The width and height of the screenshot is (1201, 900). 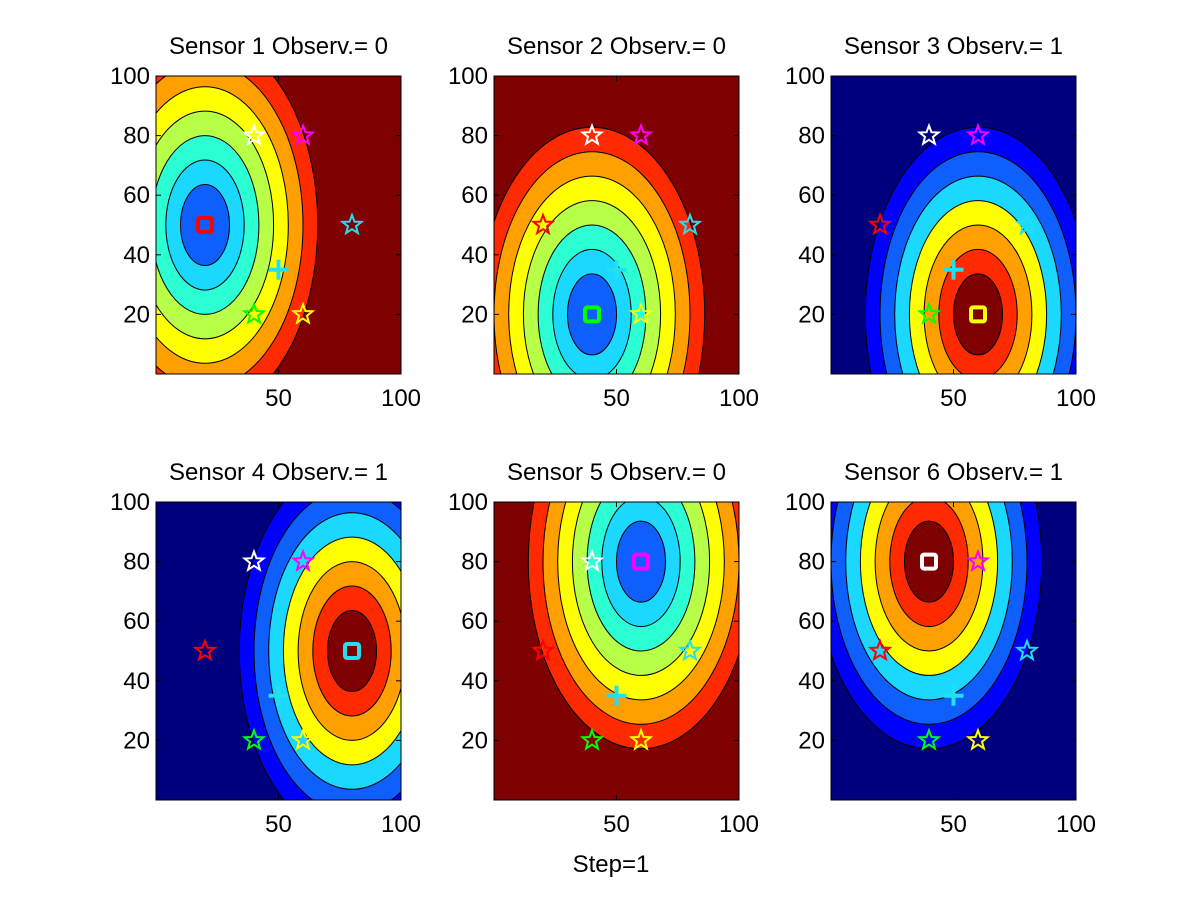 What do you see at coordinates (616, 46) in the screenshot?
I see `panel-title: Sensor 2 Observ.= 0` at bounding box center [616, 46].